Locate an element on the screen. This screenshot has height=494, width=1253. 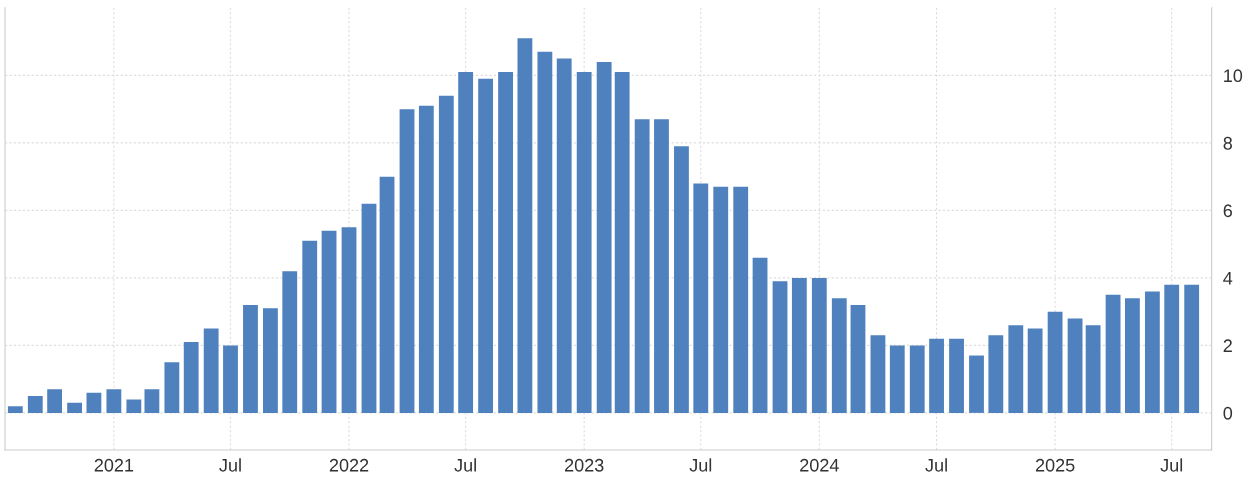
y-tick-label: 8 is located at coordinates (1228, 143).